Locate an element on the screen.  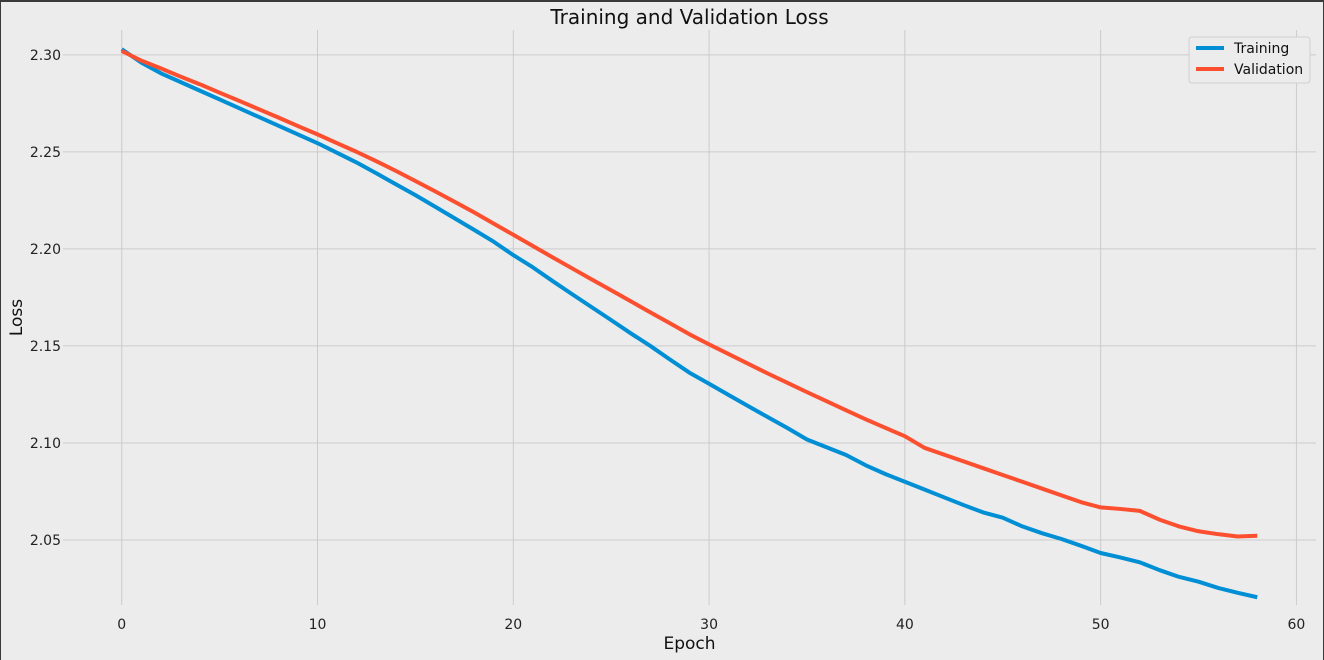
x-tick-label: 20 is located at coordinates (513, 625).